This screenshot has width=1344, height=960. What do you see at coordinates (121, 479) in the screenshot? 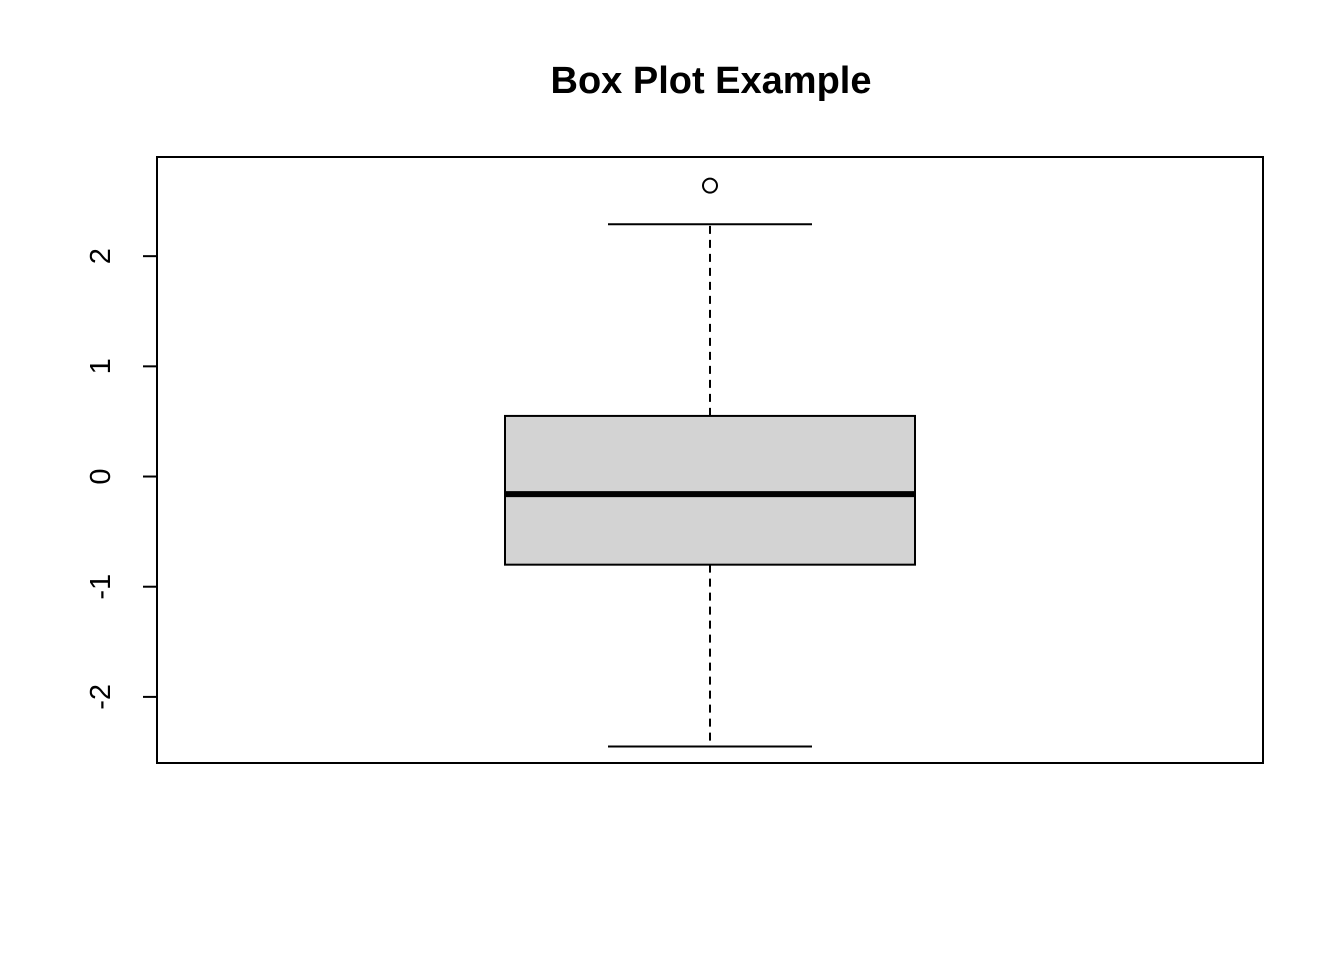
I see `y-axis: -2 -1 0 1 2` at bounding box center [121, 479].